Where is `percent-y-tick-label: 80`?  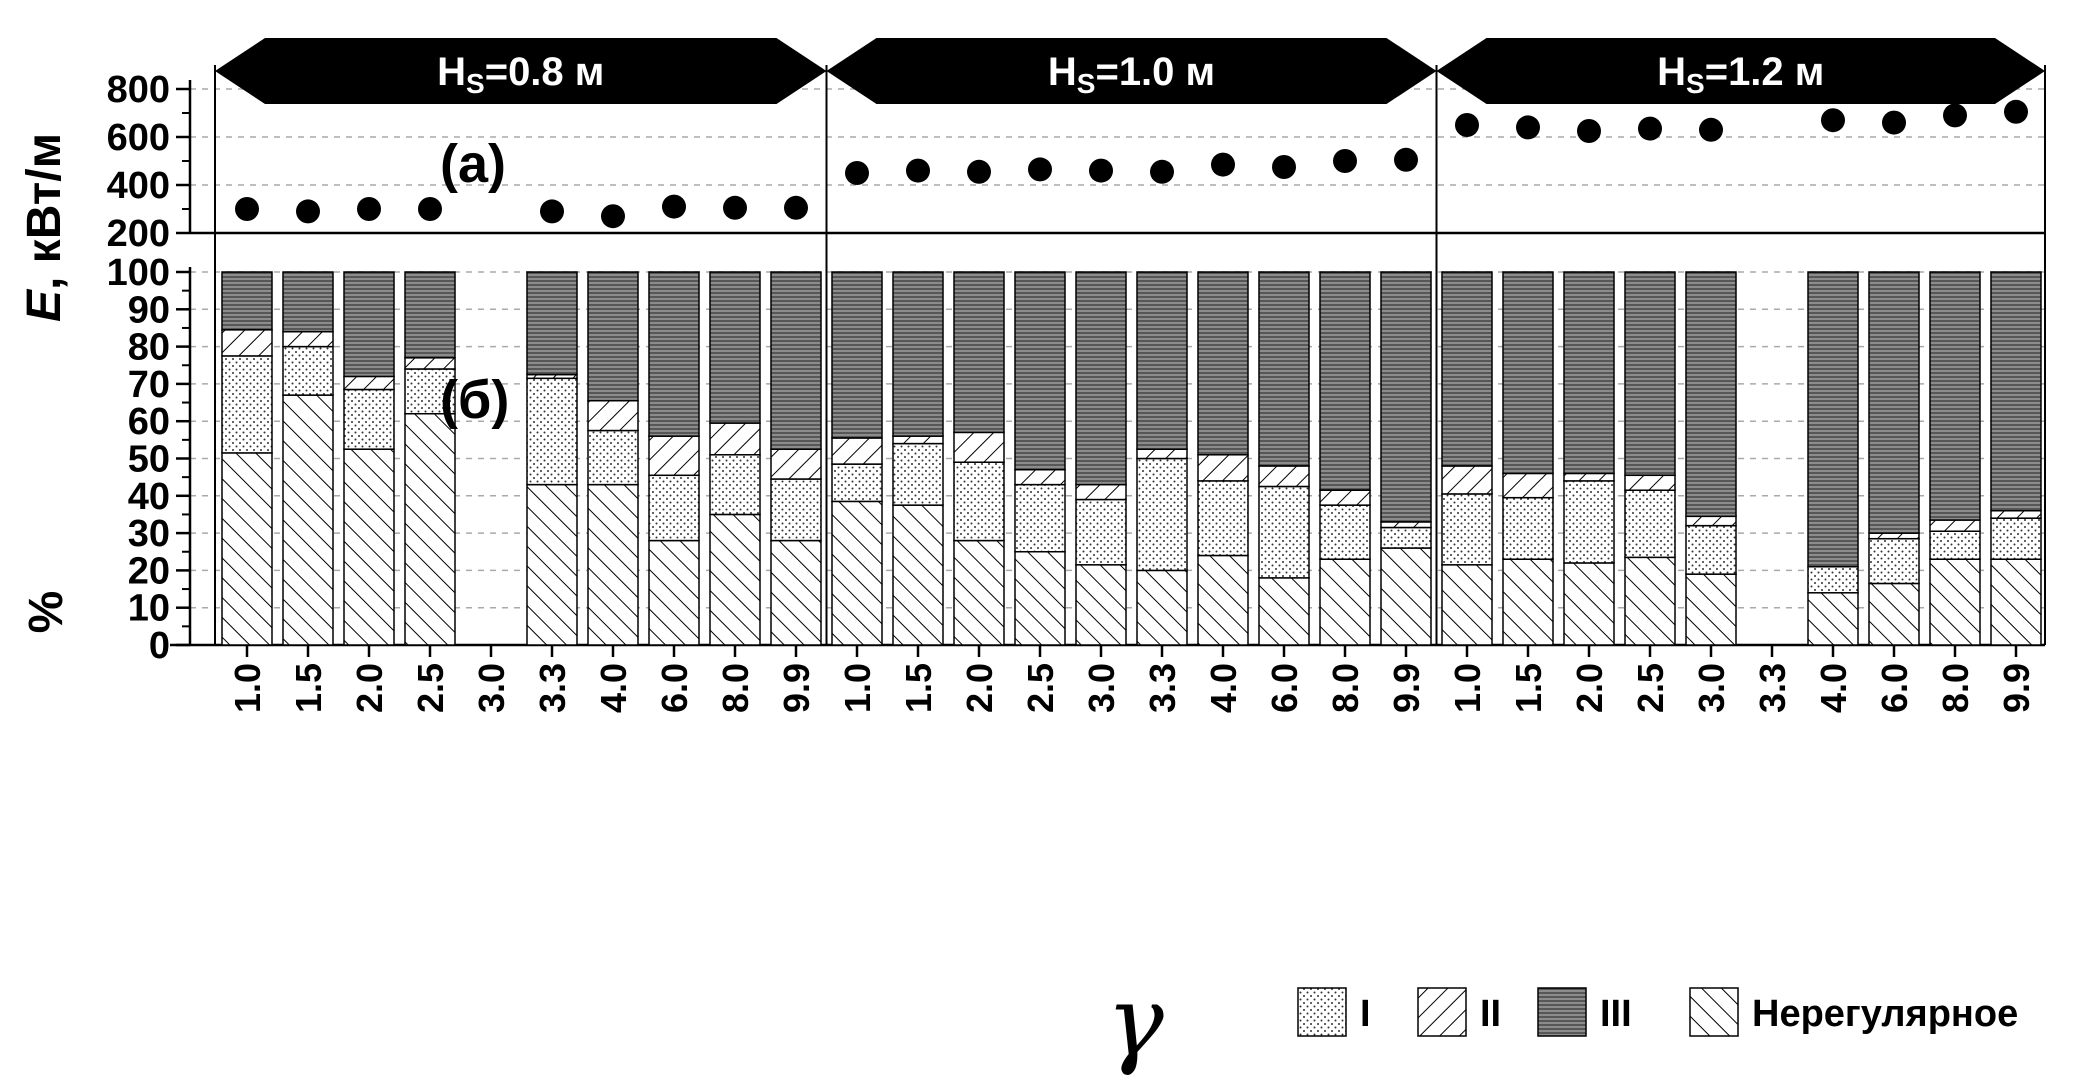 percent-y-tick-label: 80 is located at coordinates (149, 348).